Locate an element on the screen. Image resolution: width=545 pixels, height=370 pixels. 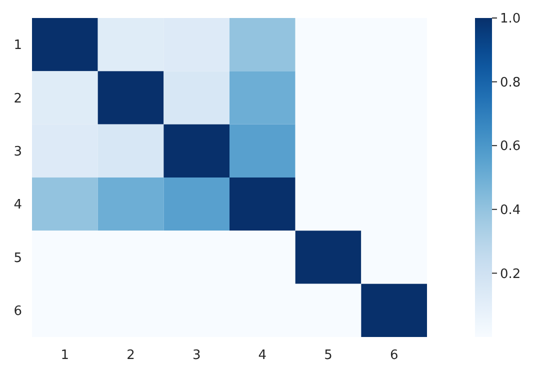
color-bar-label: 1.0 is located at coordinates (510, 19).